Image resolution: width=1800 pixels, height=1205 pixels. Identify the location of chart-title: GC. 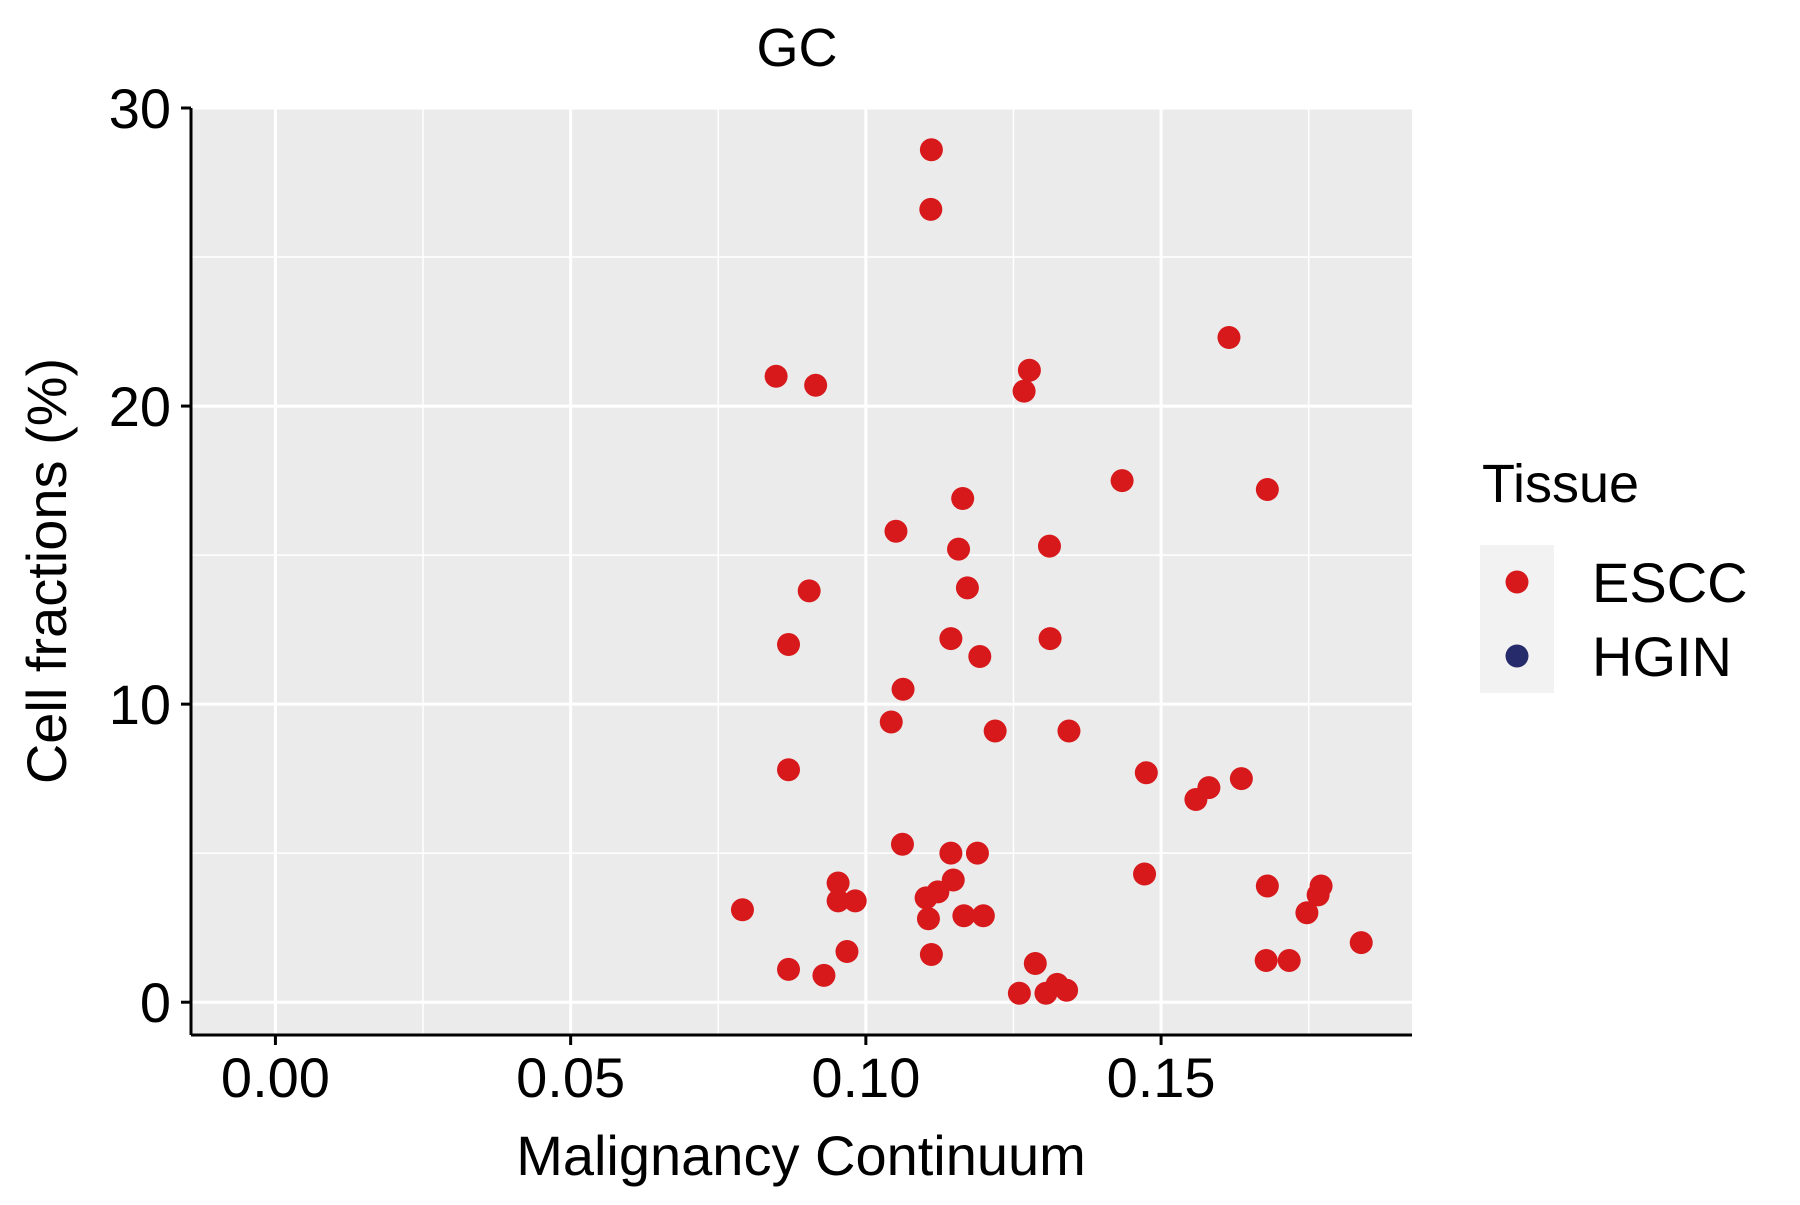
(797, 48).